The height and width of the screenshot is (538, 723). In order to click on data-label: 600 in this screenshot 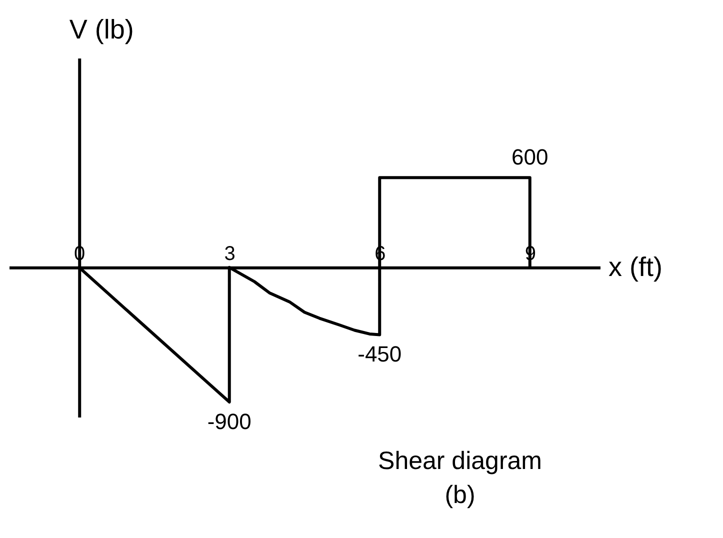, I will do `click(530, 157)`.